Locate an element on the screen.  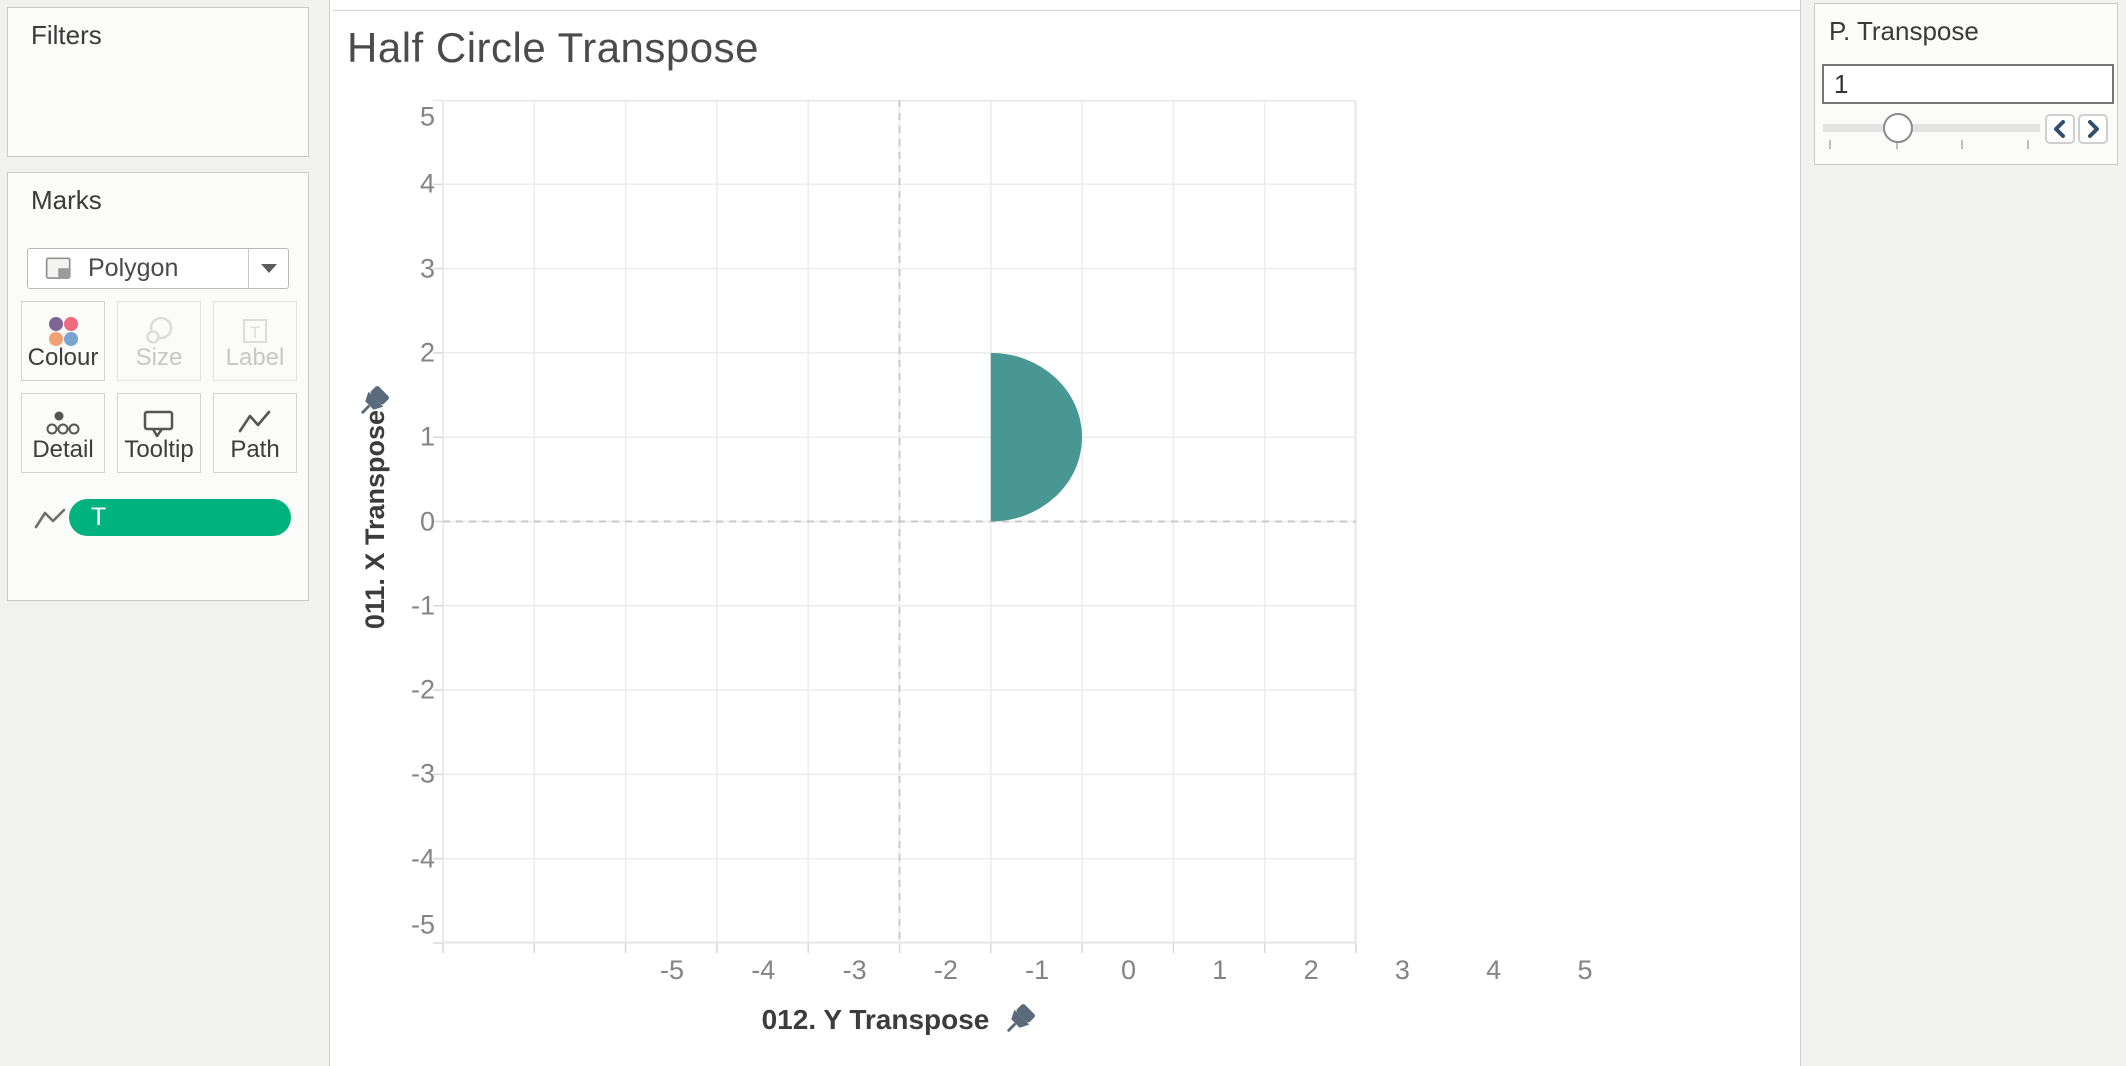
parameter-next-button is located at coordinates (2093, 129).